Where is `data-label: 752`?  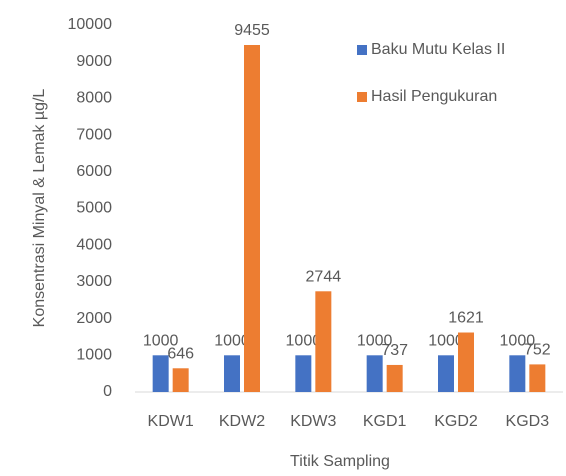 data-label: 752 is located at coordinates (537, 350).